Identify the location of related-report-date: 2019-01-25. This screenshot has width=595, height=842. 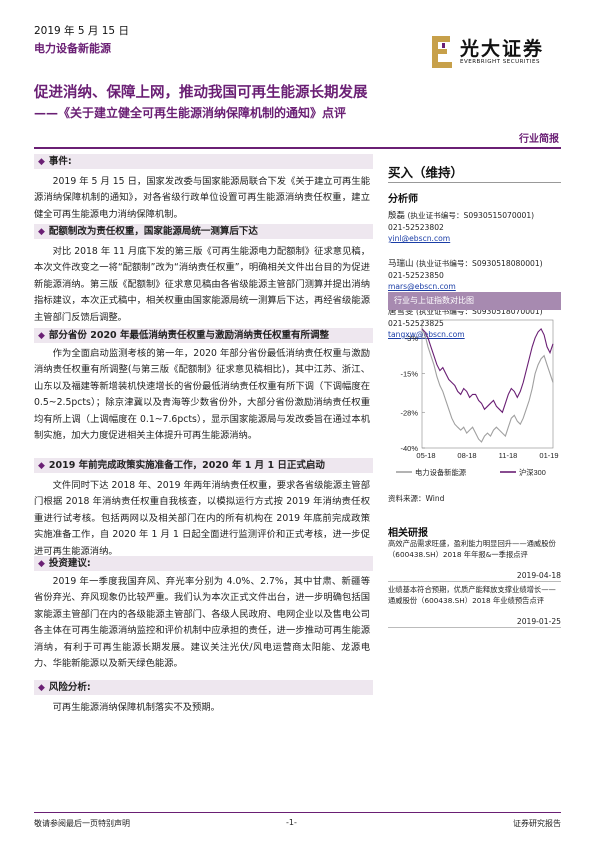
(474, 622).